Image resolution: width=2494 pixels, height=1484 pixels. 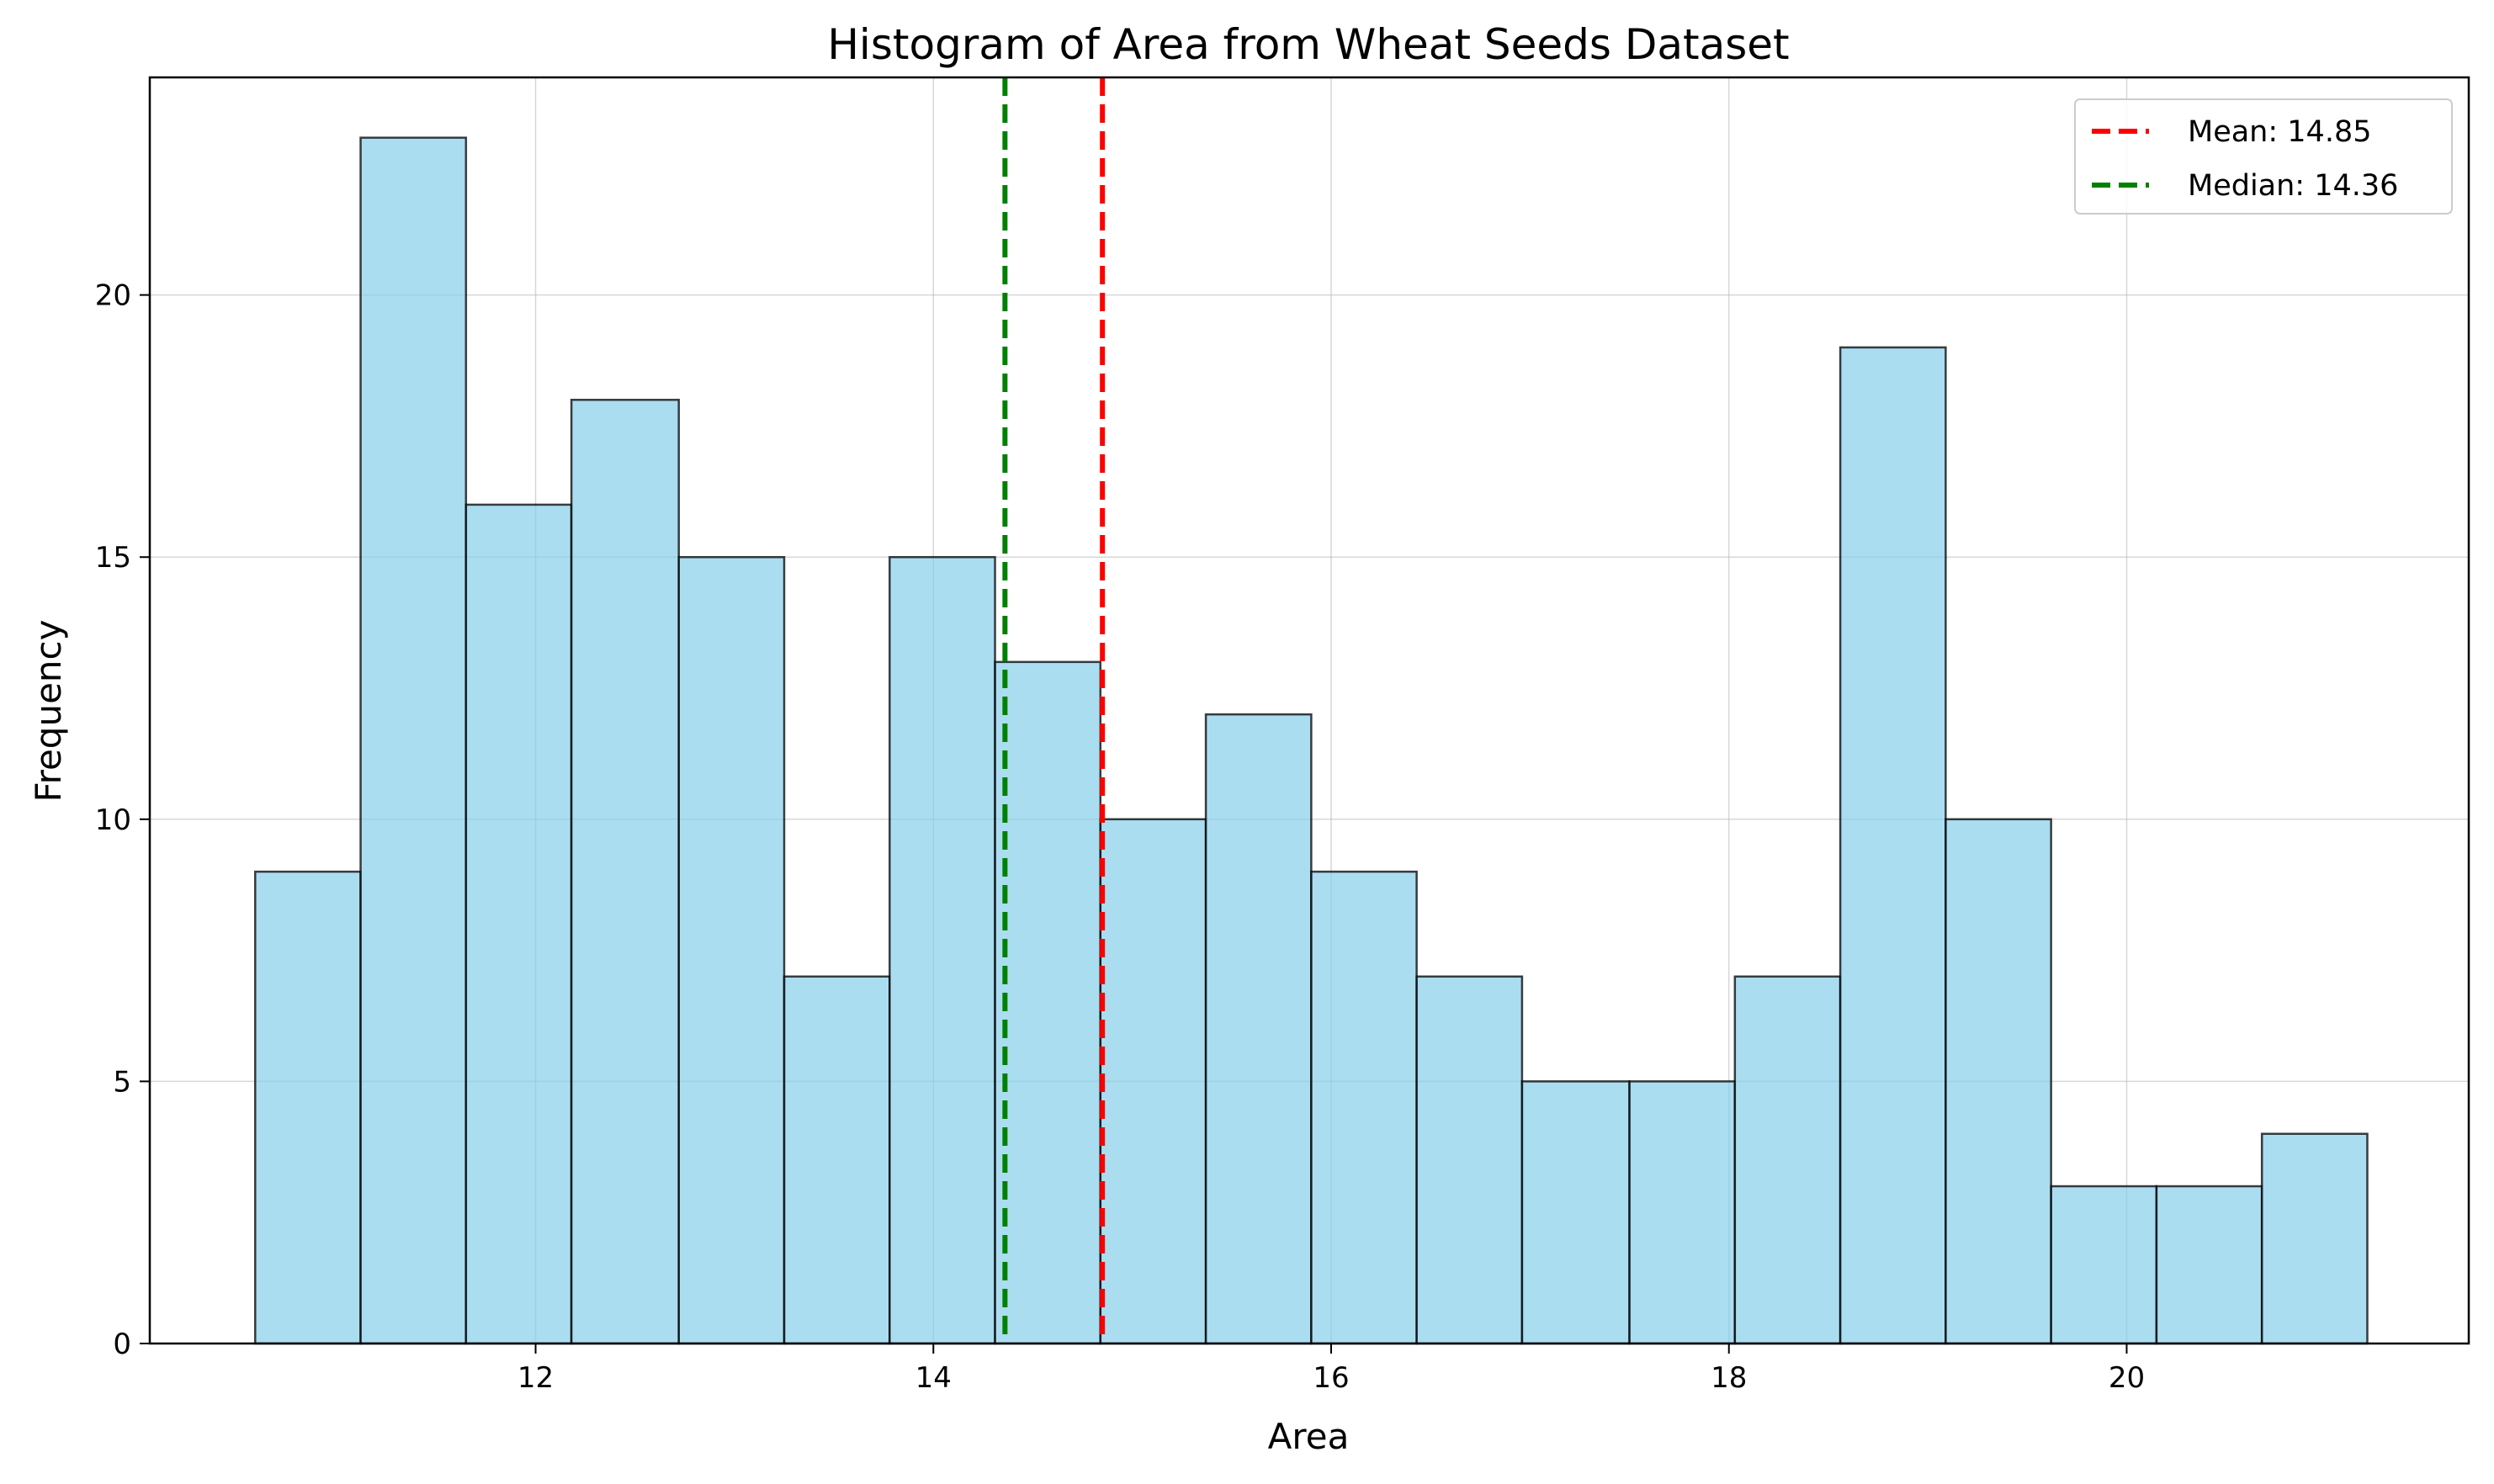 I want to click on y-axis-ticks: 0 5 10 15 20, so click(x=122, y=820).